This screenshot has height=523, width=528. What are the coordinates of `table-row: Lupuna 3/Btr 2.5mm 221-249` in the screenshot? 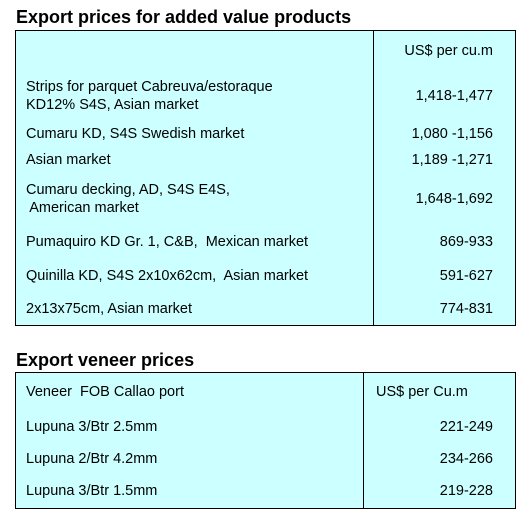 It's located at (265, 426).